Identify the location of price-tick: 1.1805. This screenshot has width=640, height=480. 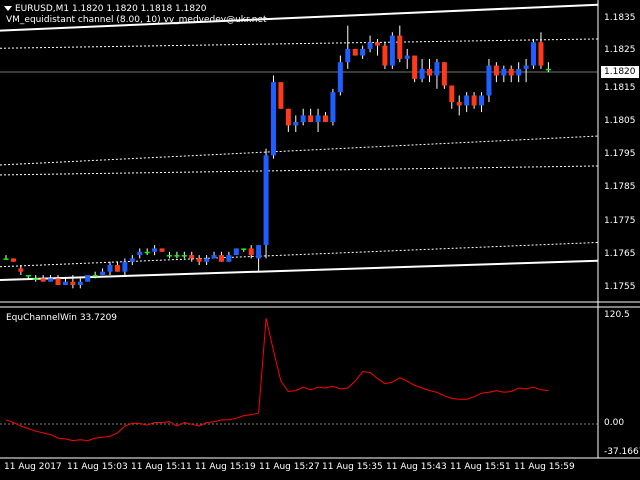
(620, 121).